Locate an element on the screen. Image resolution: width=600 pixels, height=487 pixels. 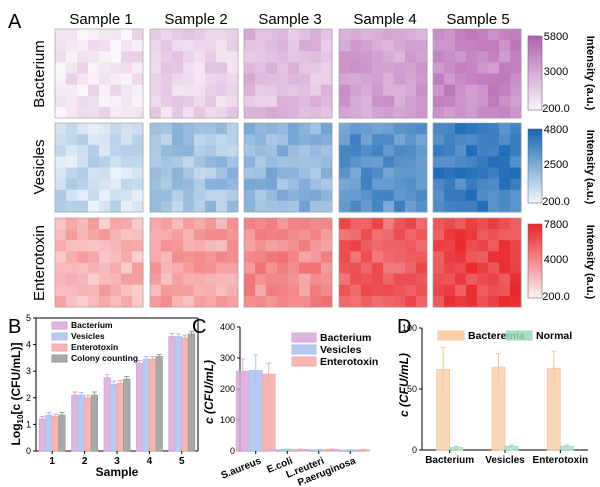
panel-b-legend-swatch is located at coordinates (59, 358).